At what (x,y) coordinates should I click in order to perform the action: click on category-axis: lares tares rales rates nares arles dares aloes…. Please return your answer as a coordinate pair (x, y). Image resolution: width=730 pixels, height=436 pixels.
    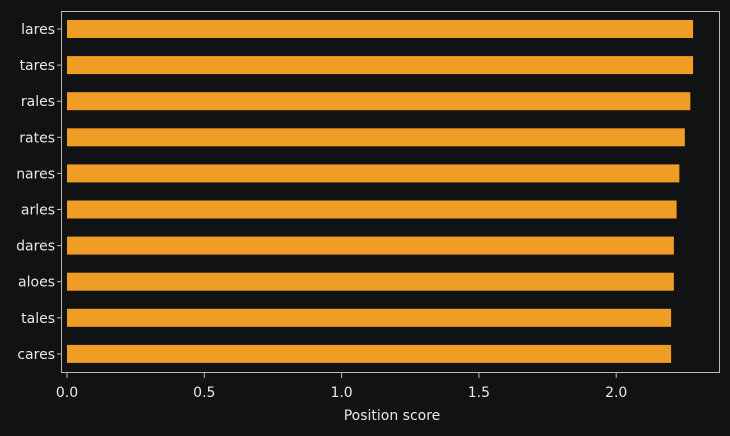
    Looking at the image, I should click on (39, 192).